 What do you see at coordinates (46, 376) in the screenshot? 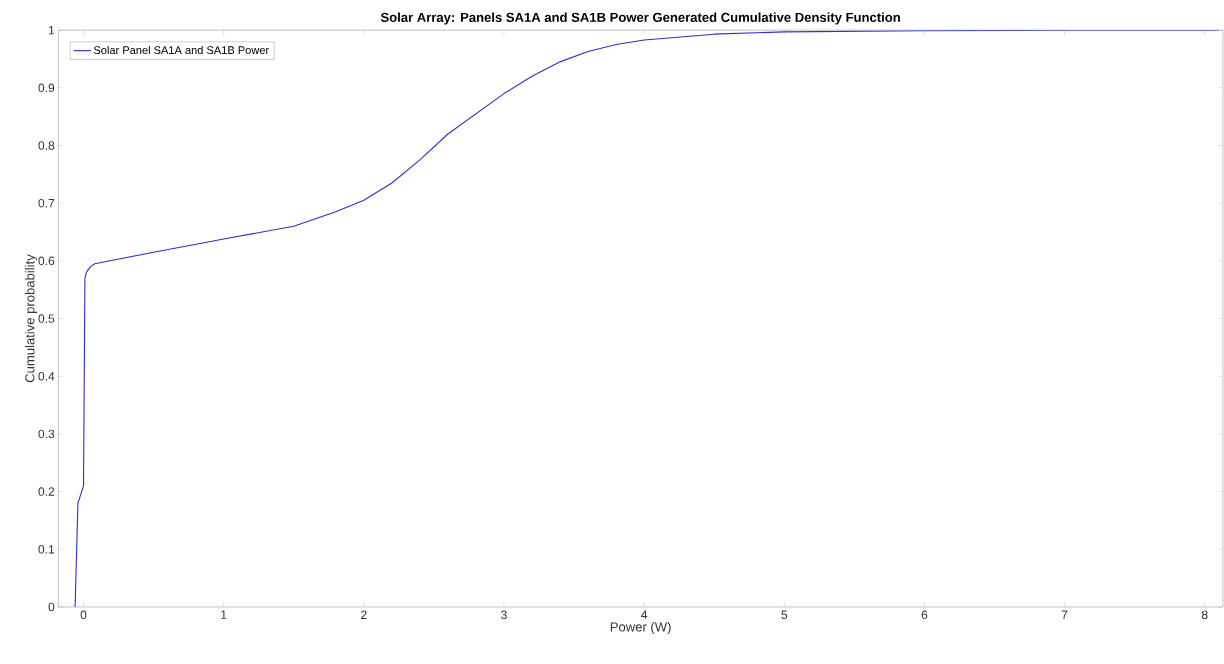
I see `y-tick-label: 0.4` at bounding box center [46, 376].